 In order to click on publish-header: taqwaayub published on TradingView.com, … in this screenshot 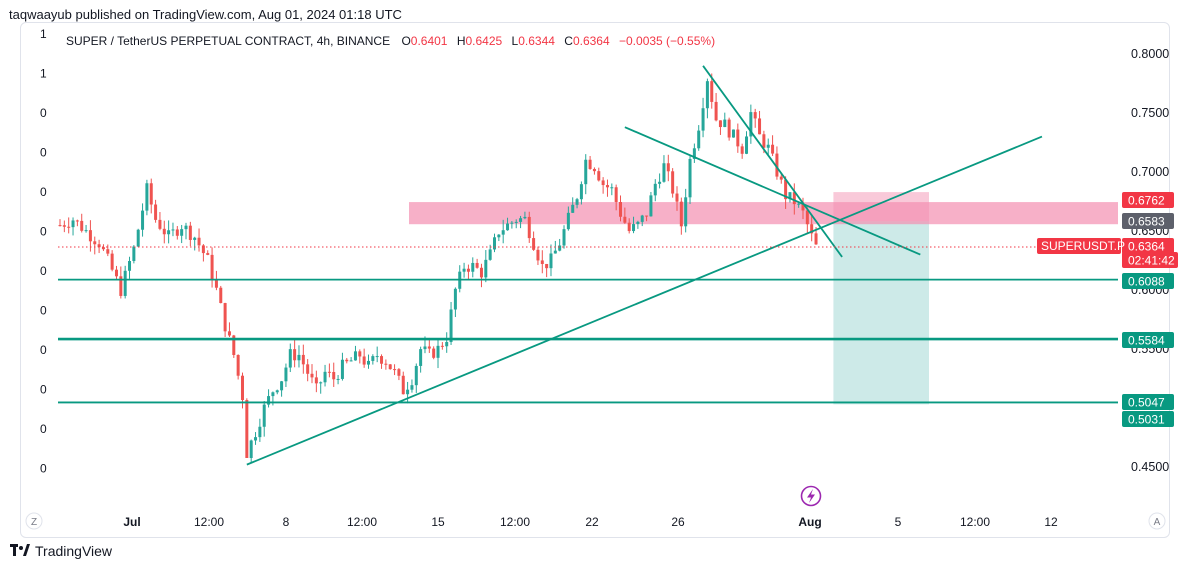, I will do `click(205, 14)`.